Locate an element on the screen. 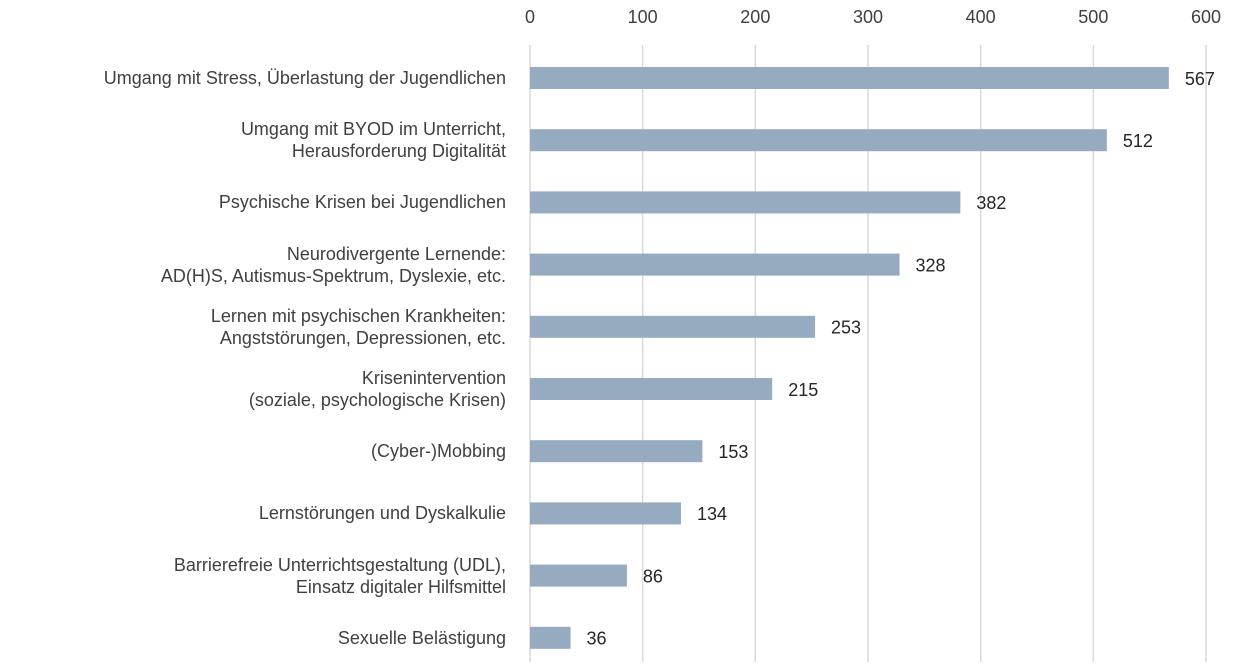 The width and height of the screenshot is (1234, 668). value-label: 382 is located at coordinates (991, 203).